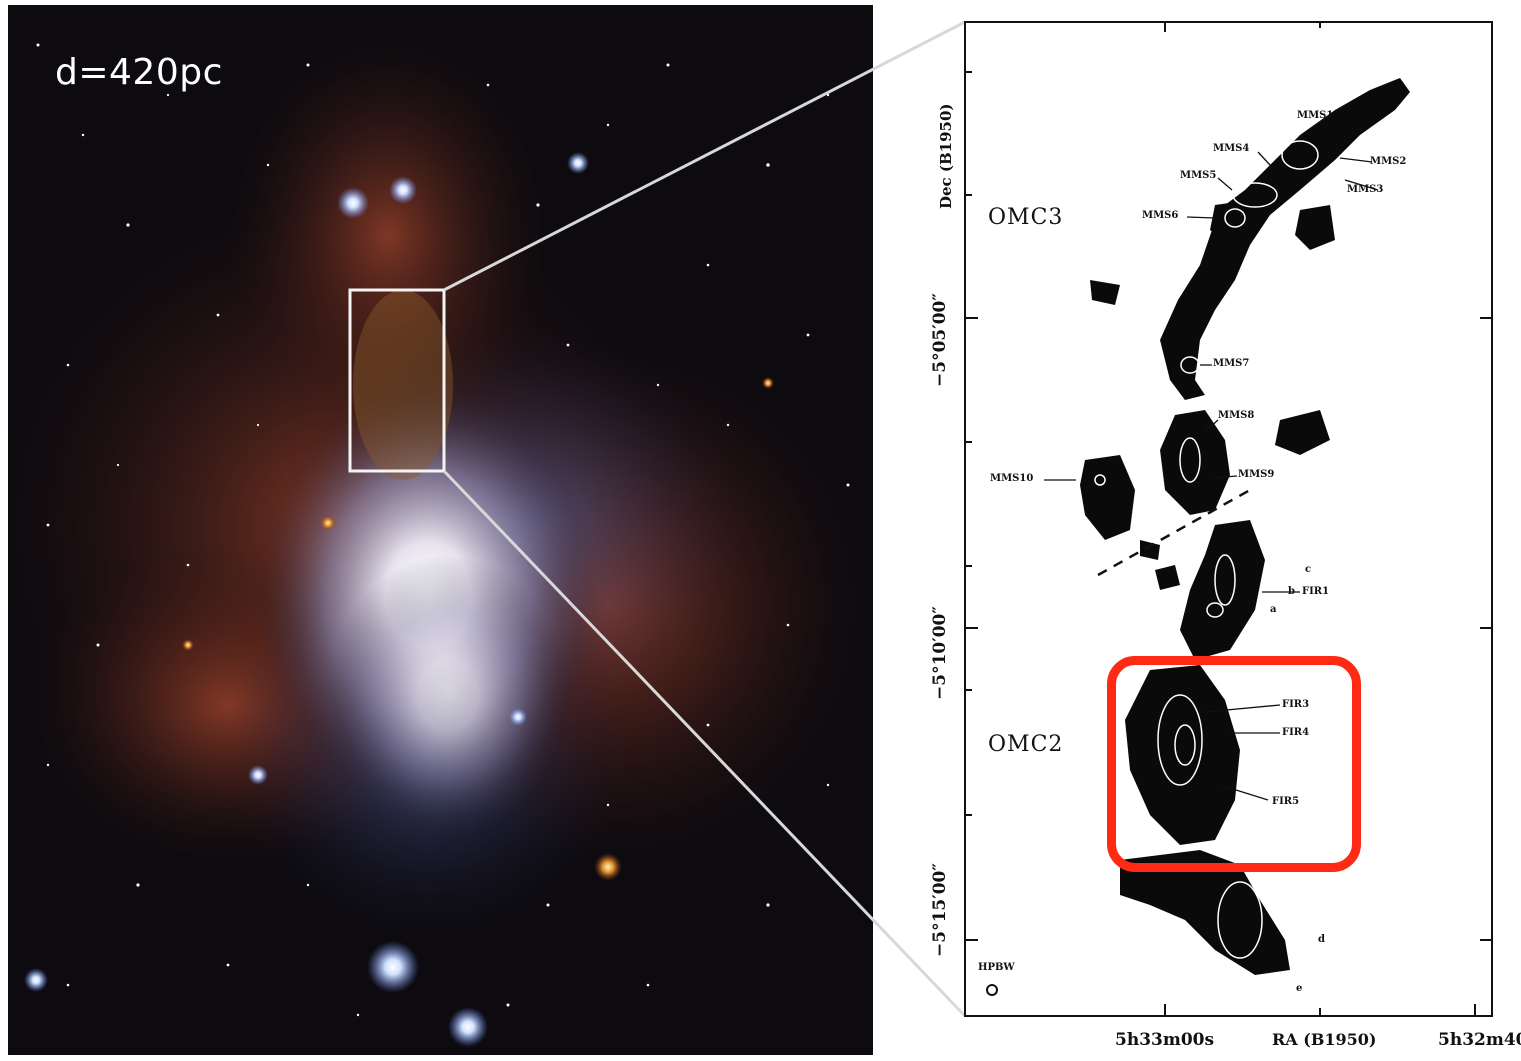  Describe the element at coordinates (996, 967) in the screenshot. I see `beam-label: HPBW` at that location.